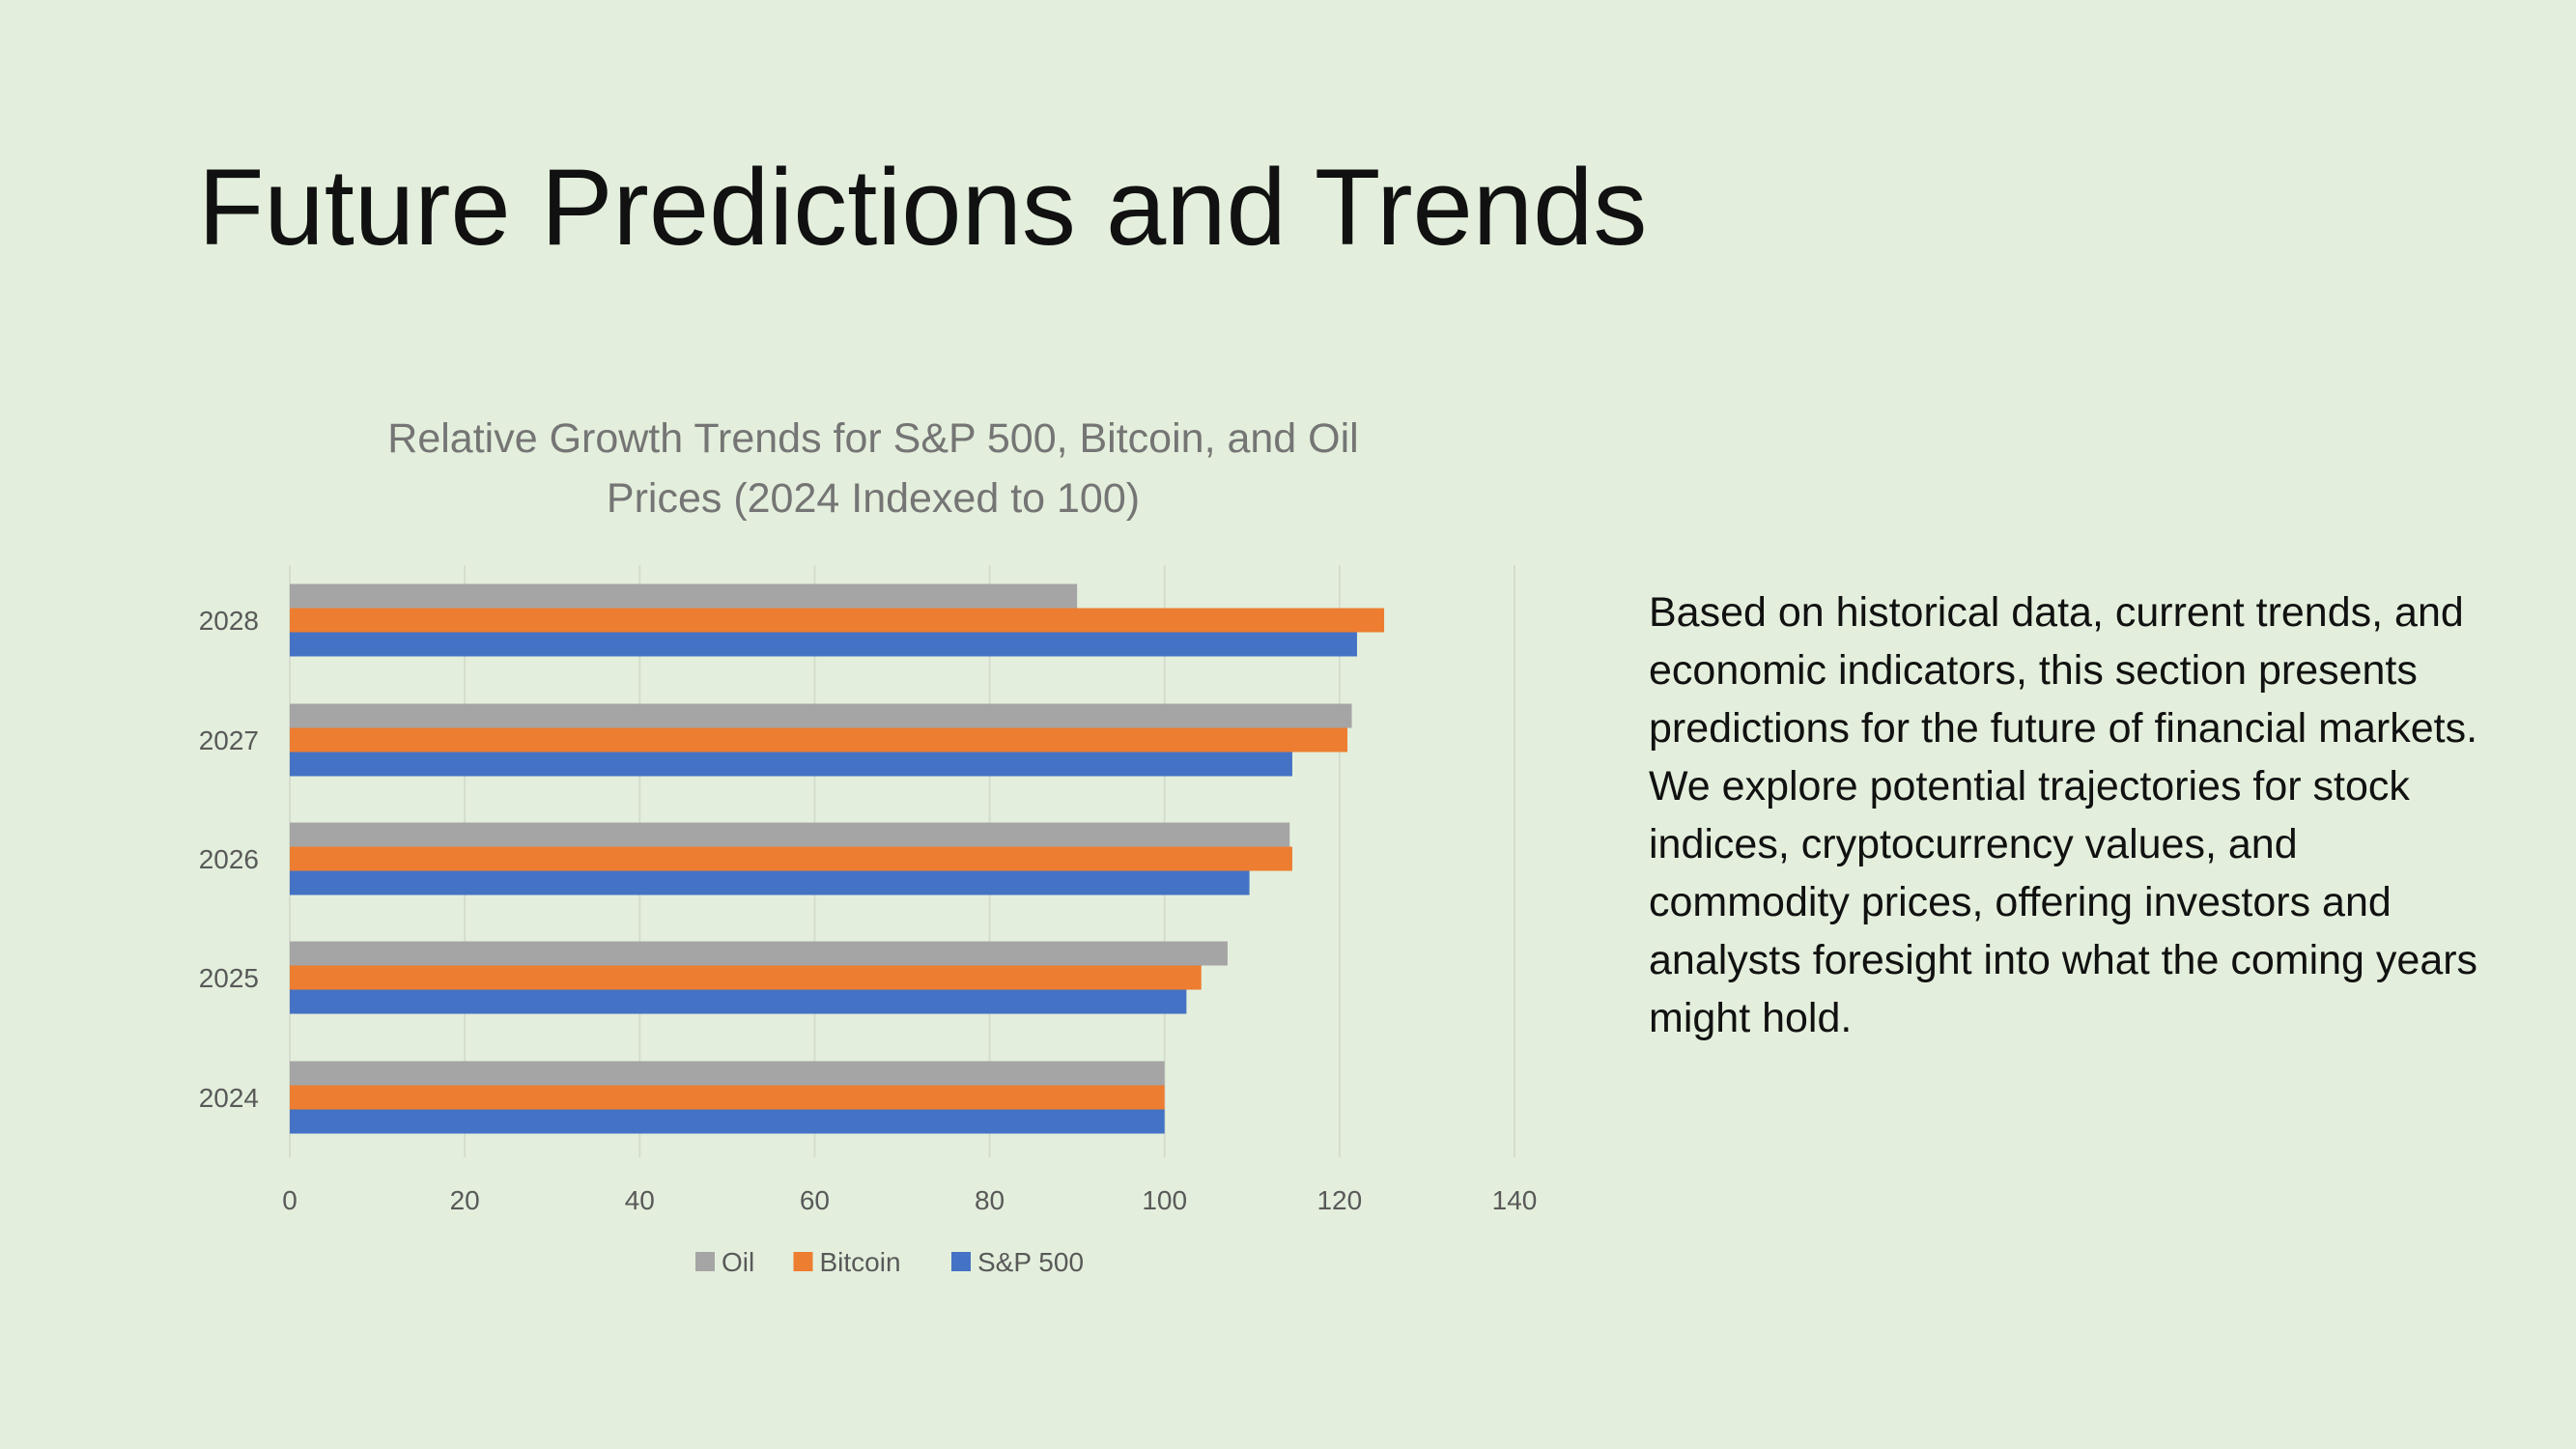 Image resolution: width=2576 pixels, height=1449 pixels. Describe the element at coordinates (289, 1200) in the screenshot. I see `x-tick-label: 0` at that location.